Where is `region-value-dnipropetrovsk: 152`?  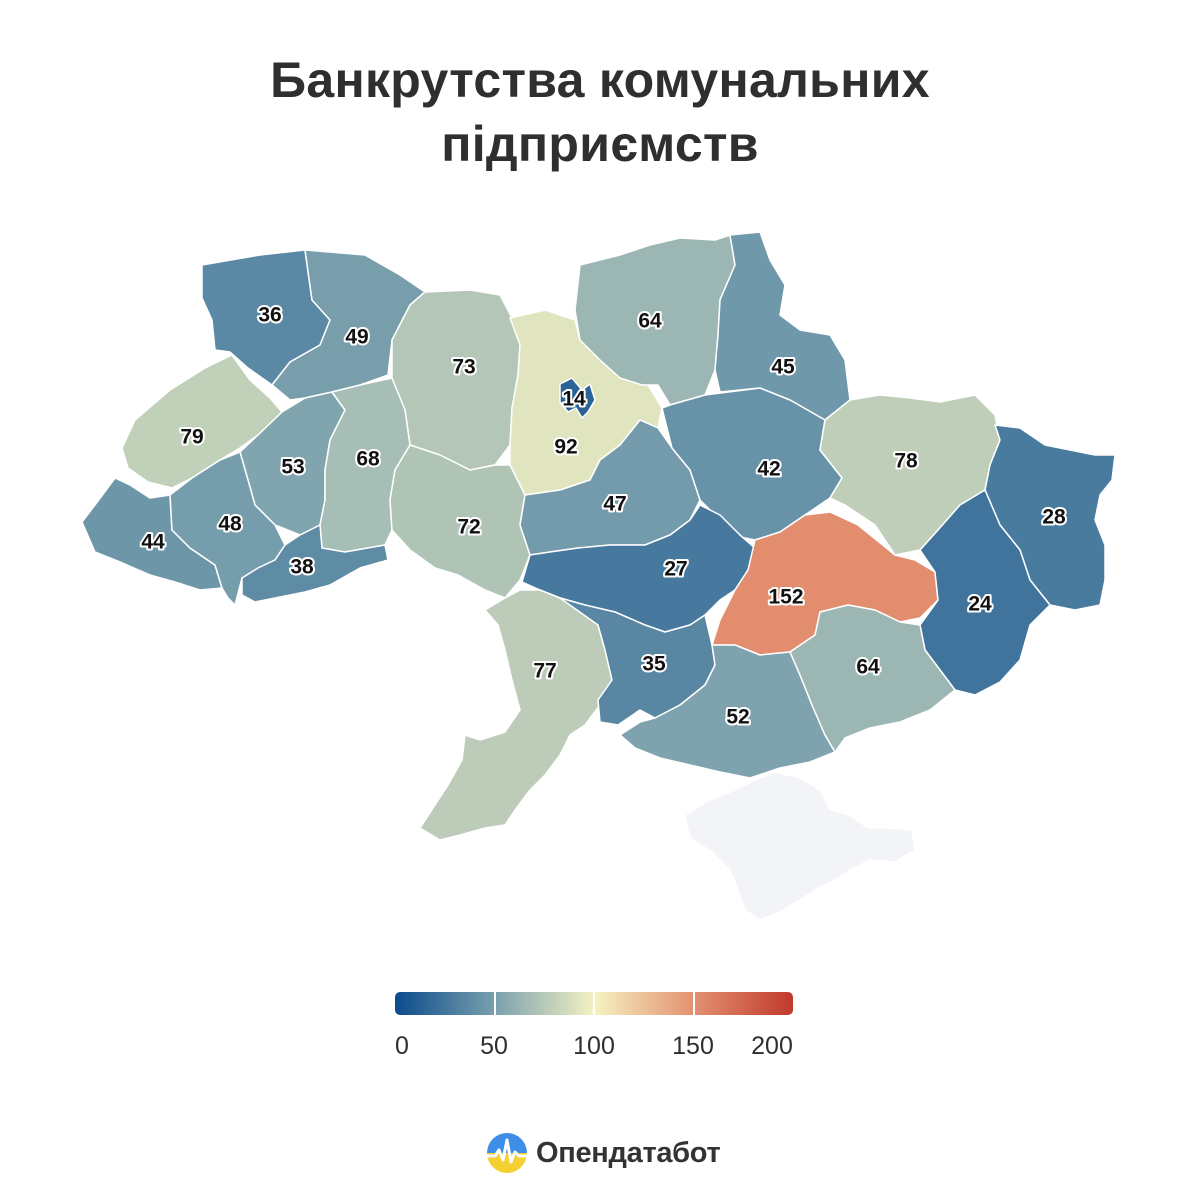 region-value-dnipropetrovsk: 152 is located at coordinates (785, 597).